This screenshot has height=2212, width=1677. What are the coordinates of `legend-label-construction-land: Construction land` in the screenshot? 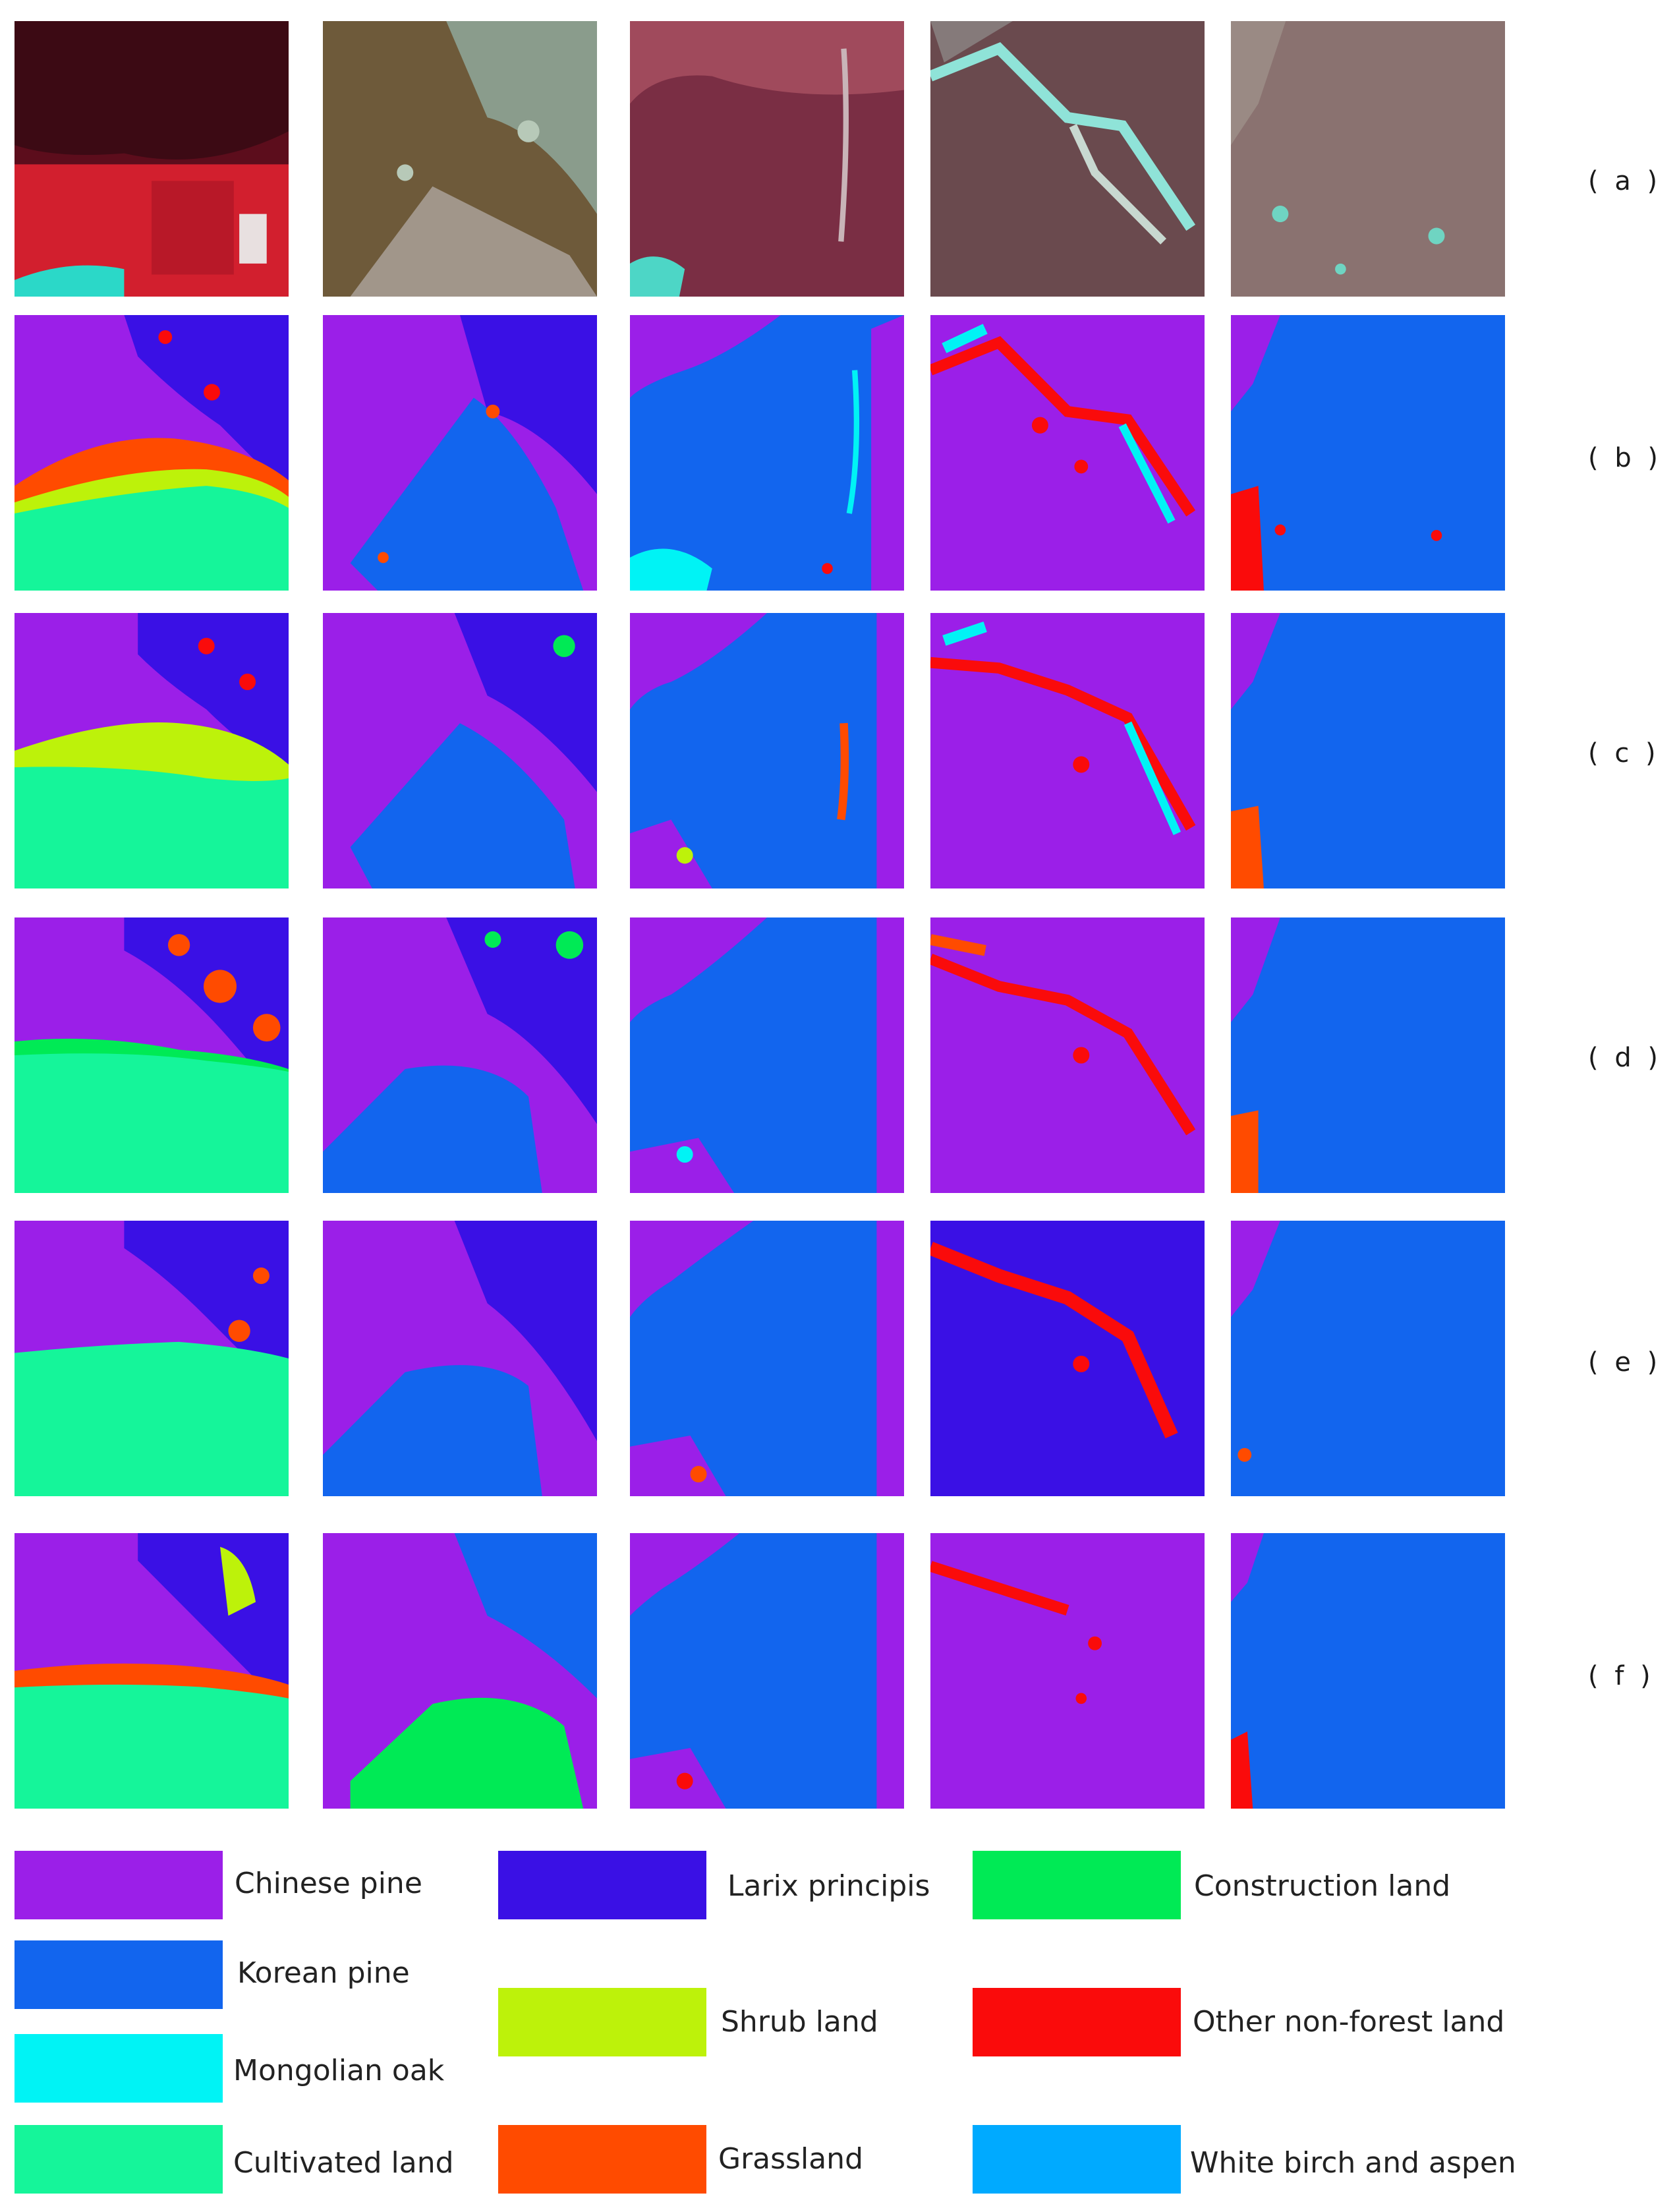 It's located at (1322, 1886).